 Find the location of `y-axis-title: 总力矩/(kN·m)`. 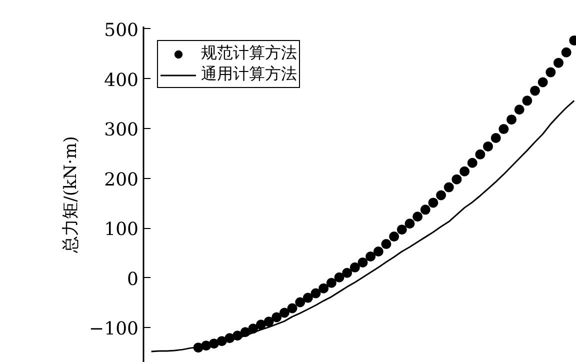

y-axis-title: 总力矩/(kN·m) is located at coordinates (71, 195).